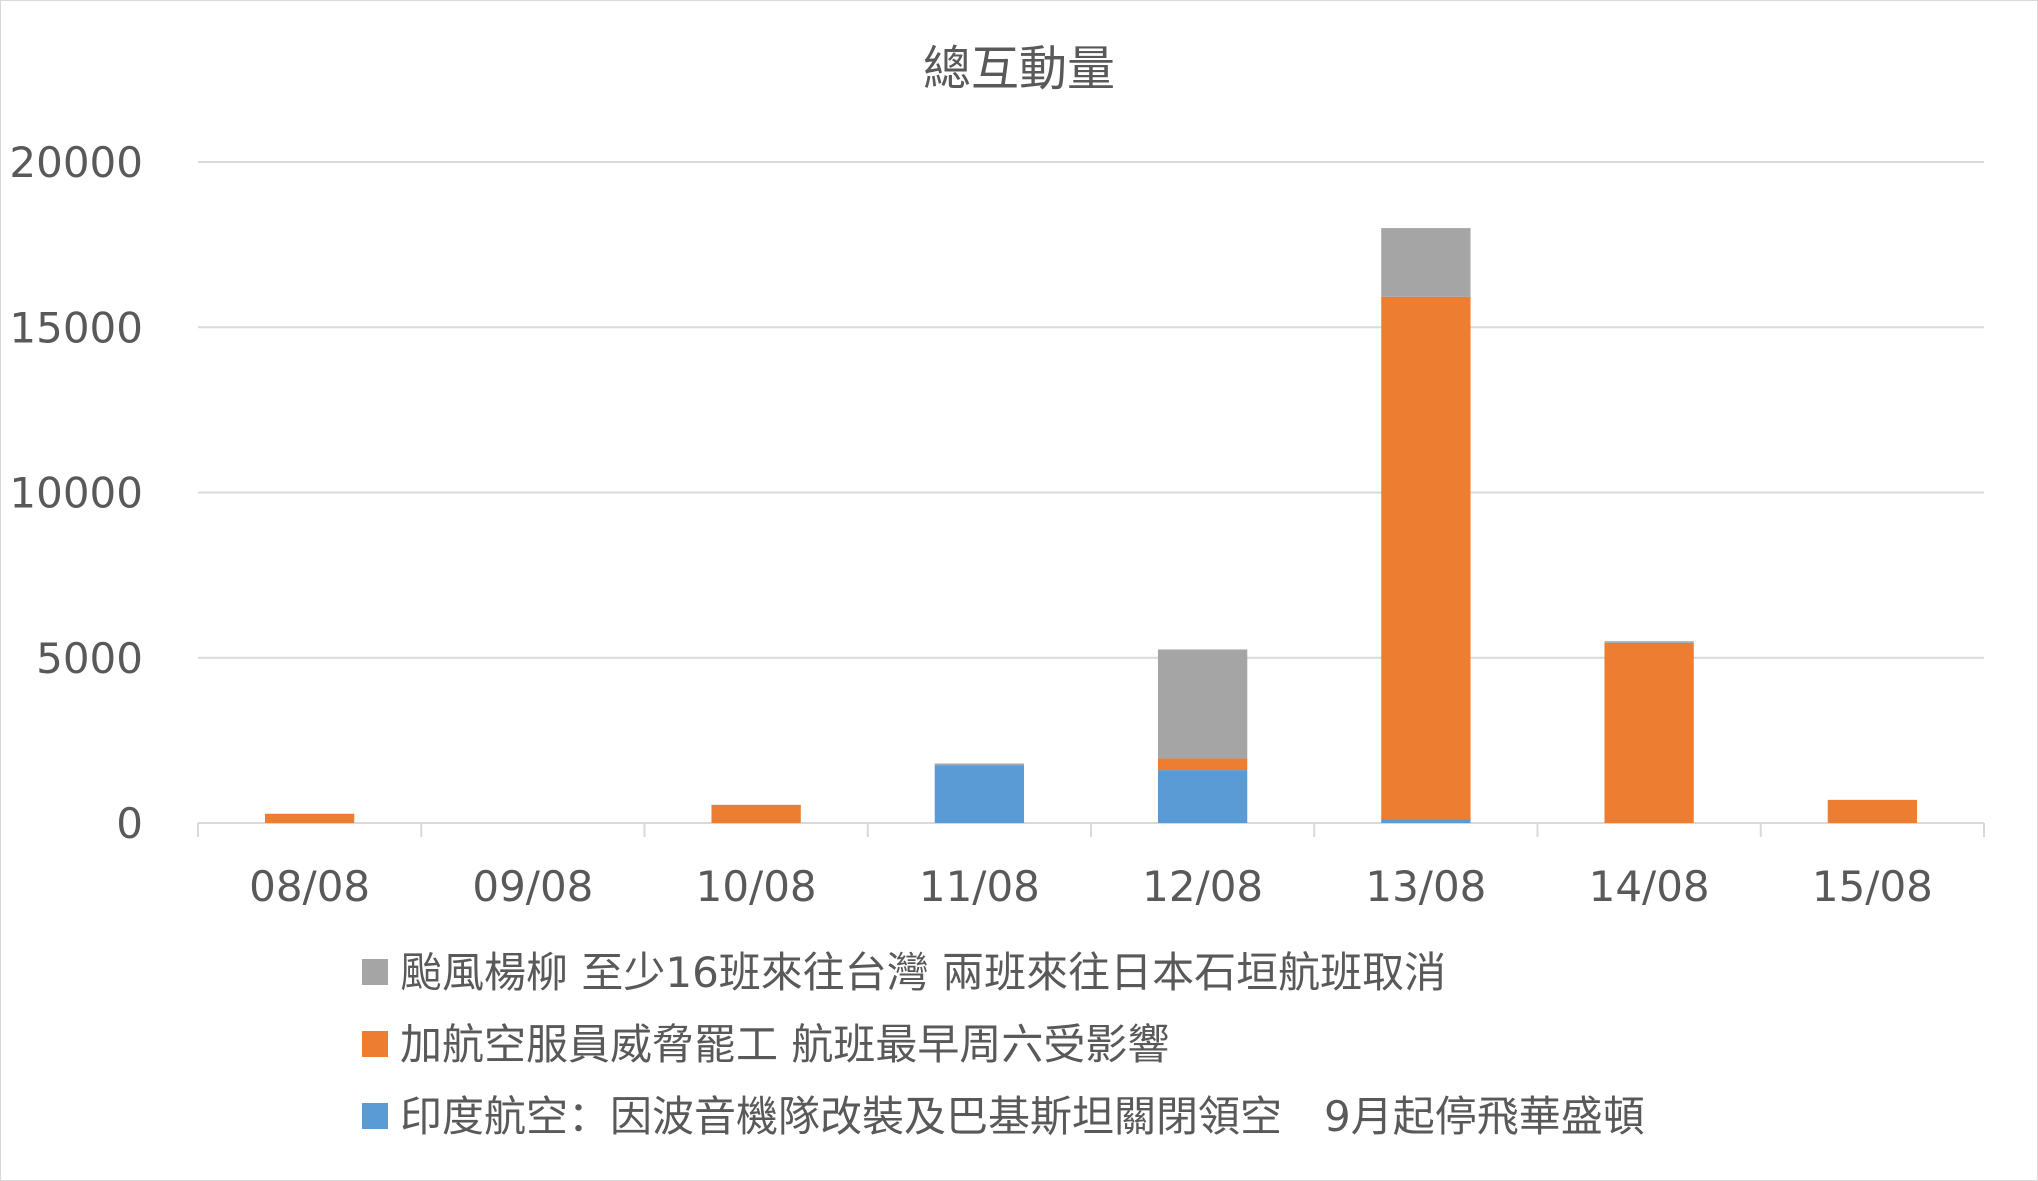  What do you see at coordinates (1019, 69) in the screenshot?
I see `chart-title: 總互動量` at bounding box center [1019, 69].